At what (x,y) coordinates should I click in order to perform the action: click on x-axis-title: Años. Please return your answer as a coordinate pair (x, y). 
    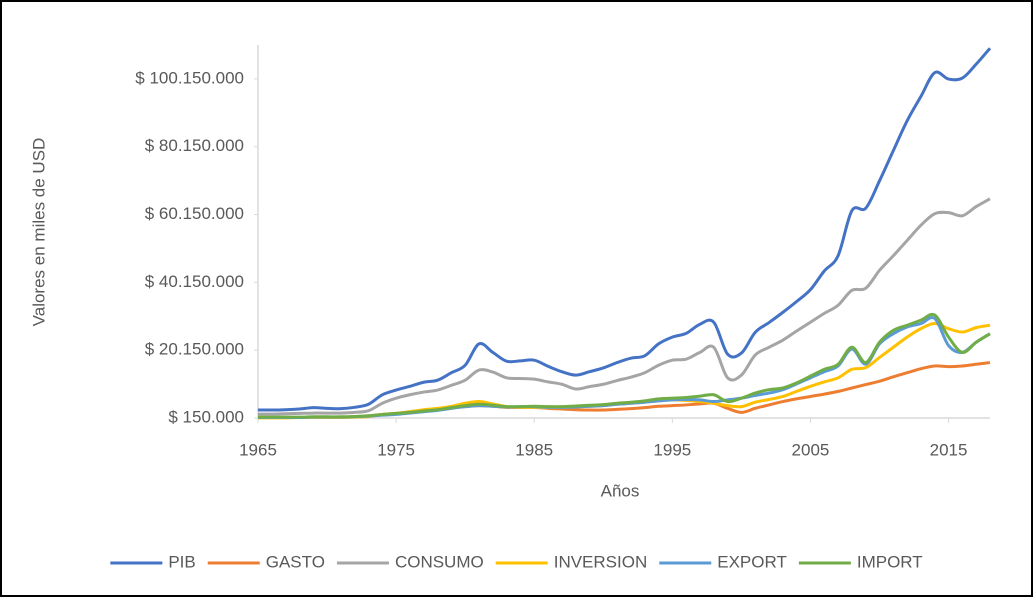
    Looking at the image, I should click on (620, 490).